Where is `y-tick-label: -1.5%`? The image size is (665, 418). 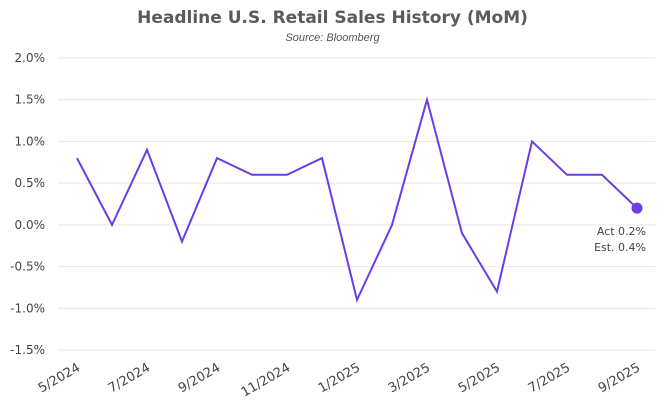 y-tick-label: -1.5% is located at coordinates (27, 350).